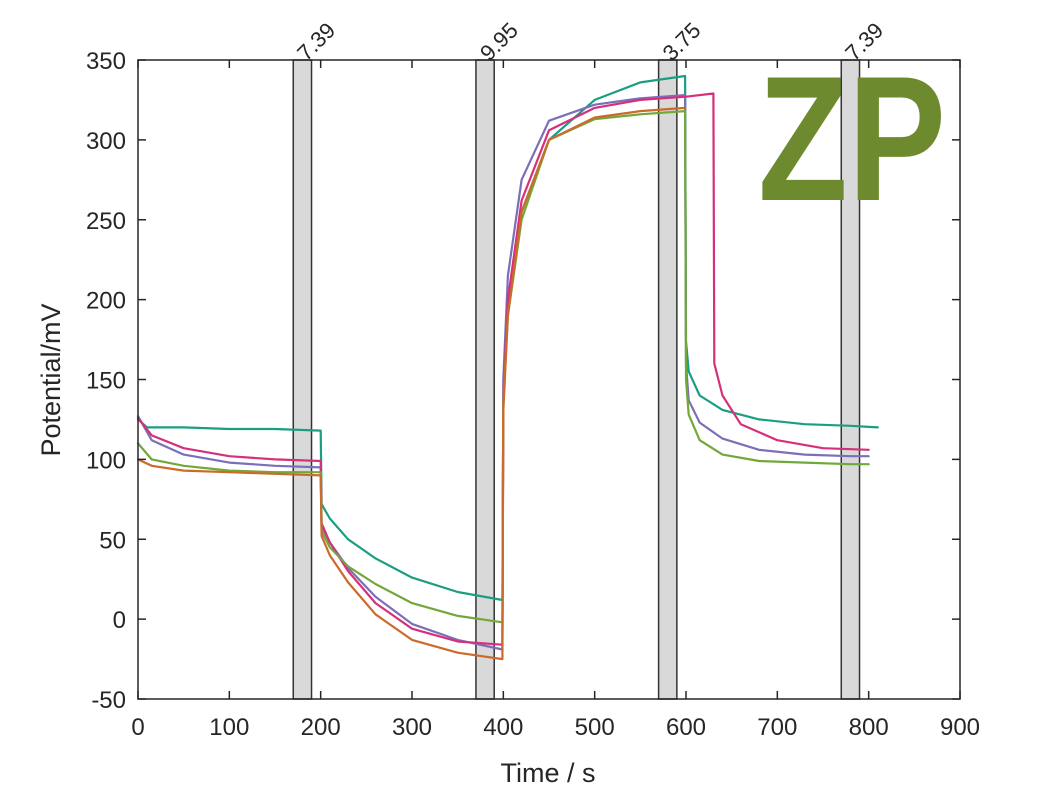 The image size is (1058, 794). Describe the element at coordinates (321, 727) in the screenshot. I see `x-tick-label-2: 200` at that location.